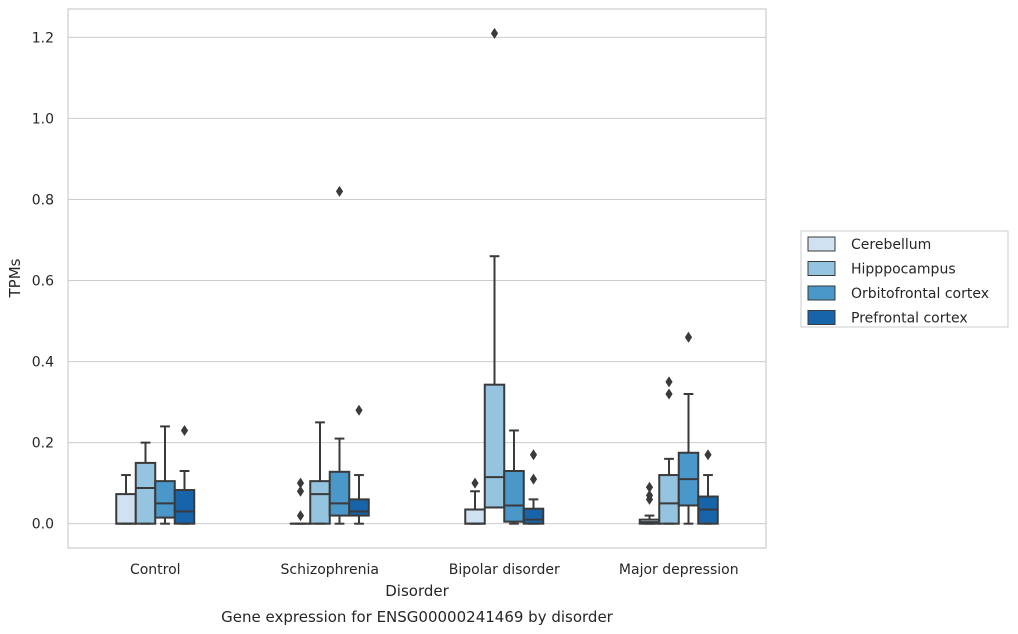 This screenshot has width=1018, height=634. I want to click on y-tick-label: 0.2, so click(43, 444).